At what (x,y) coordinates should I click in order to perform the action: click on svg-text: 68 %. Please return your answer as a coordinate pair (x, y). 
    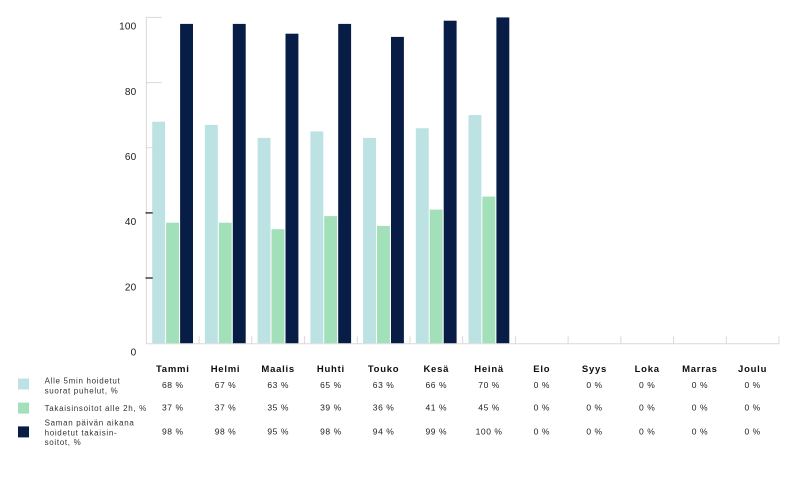
    Looking at the image, I should click on (173, 385).